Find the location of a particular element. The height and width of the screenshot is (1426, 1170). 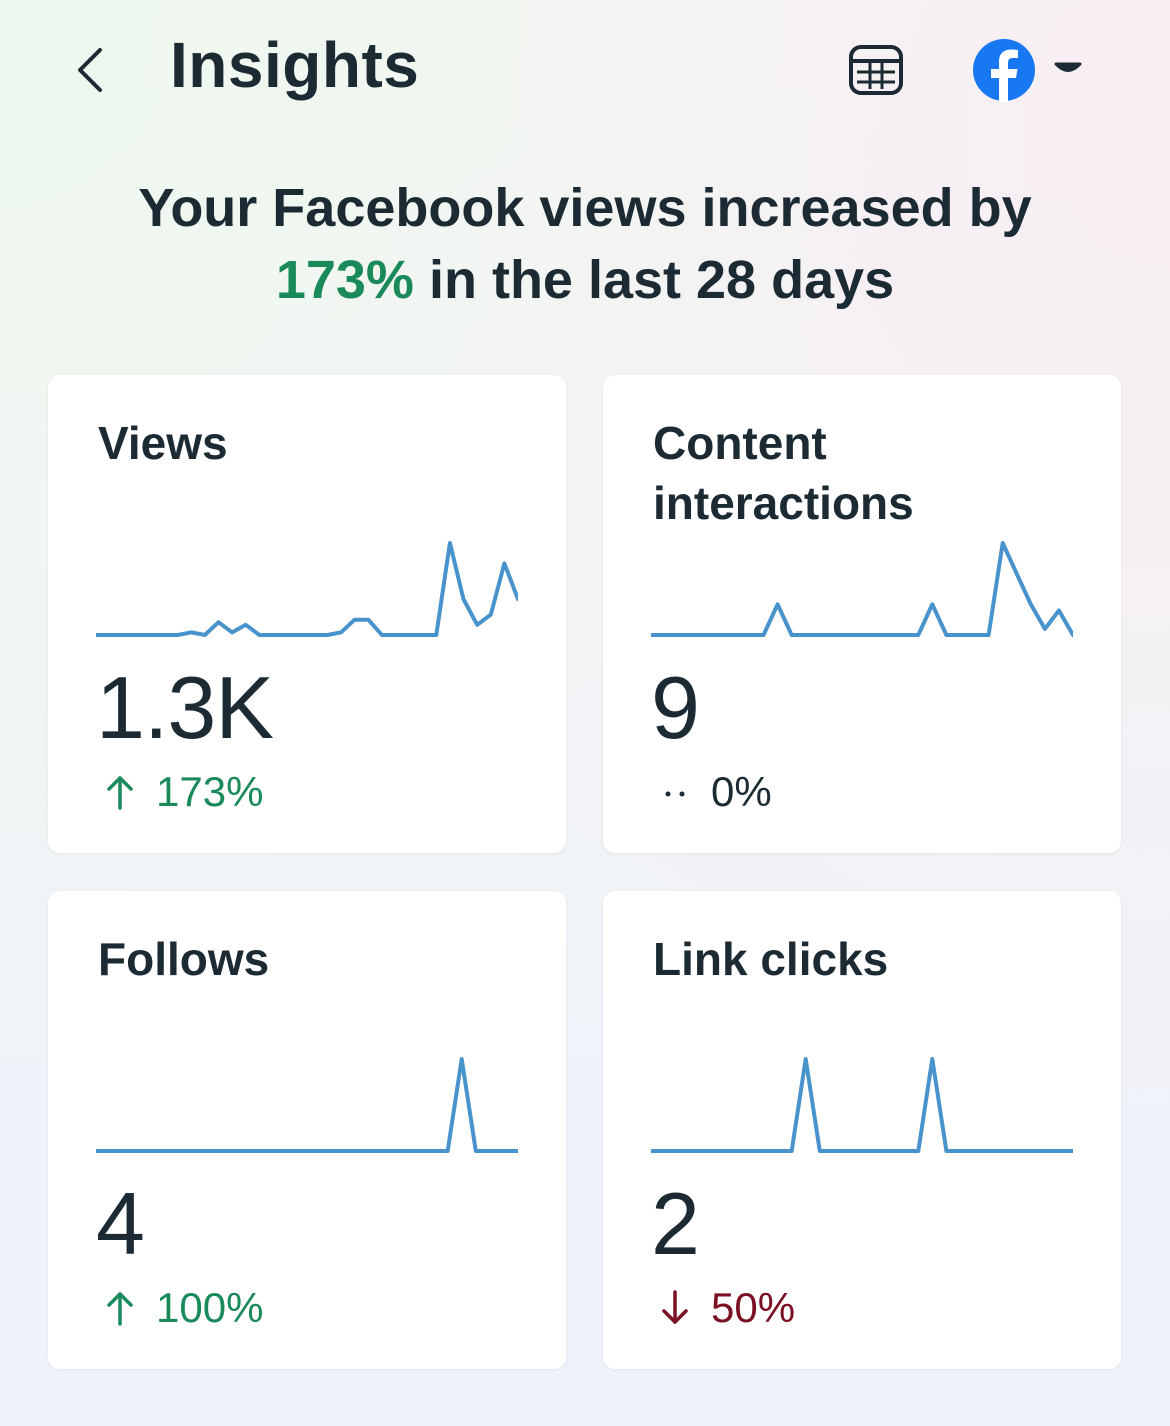

arrow-down-icon is located at coordinates (675, 1308).